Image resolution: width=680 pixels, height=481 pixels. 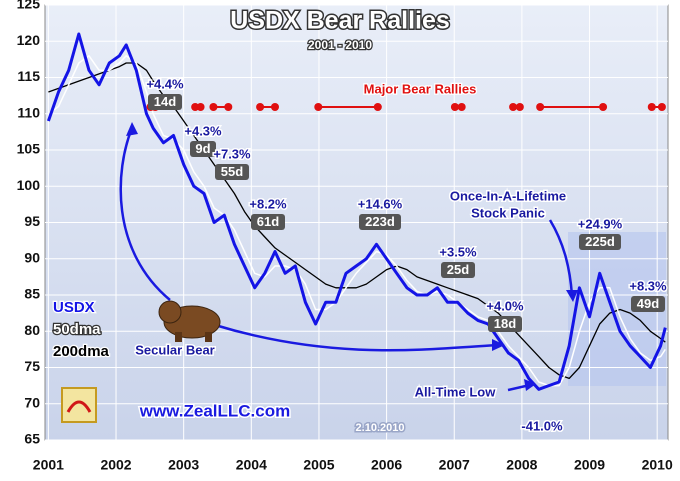 I want to click on annotation: -41.0%, so click(x=542, y=425).